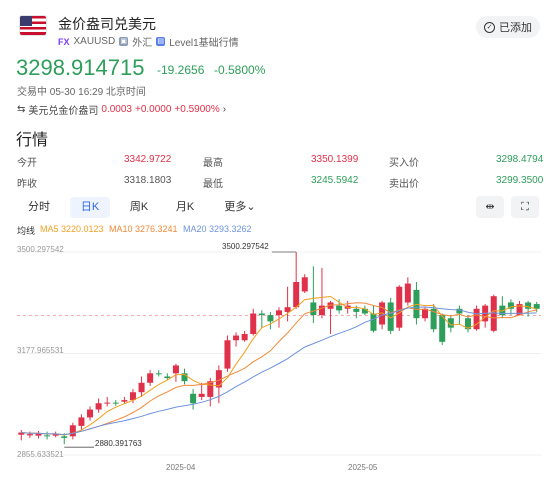 The height and width of the screenshot is (491, 554). I want to click on level-label: Level1基础行情, so click(204, 43).